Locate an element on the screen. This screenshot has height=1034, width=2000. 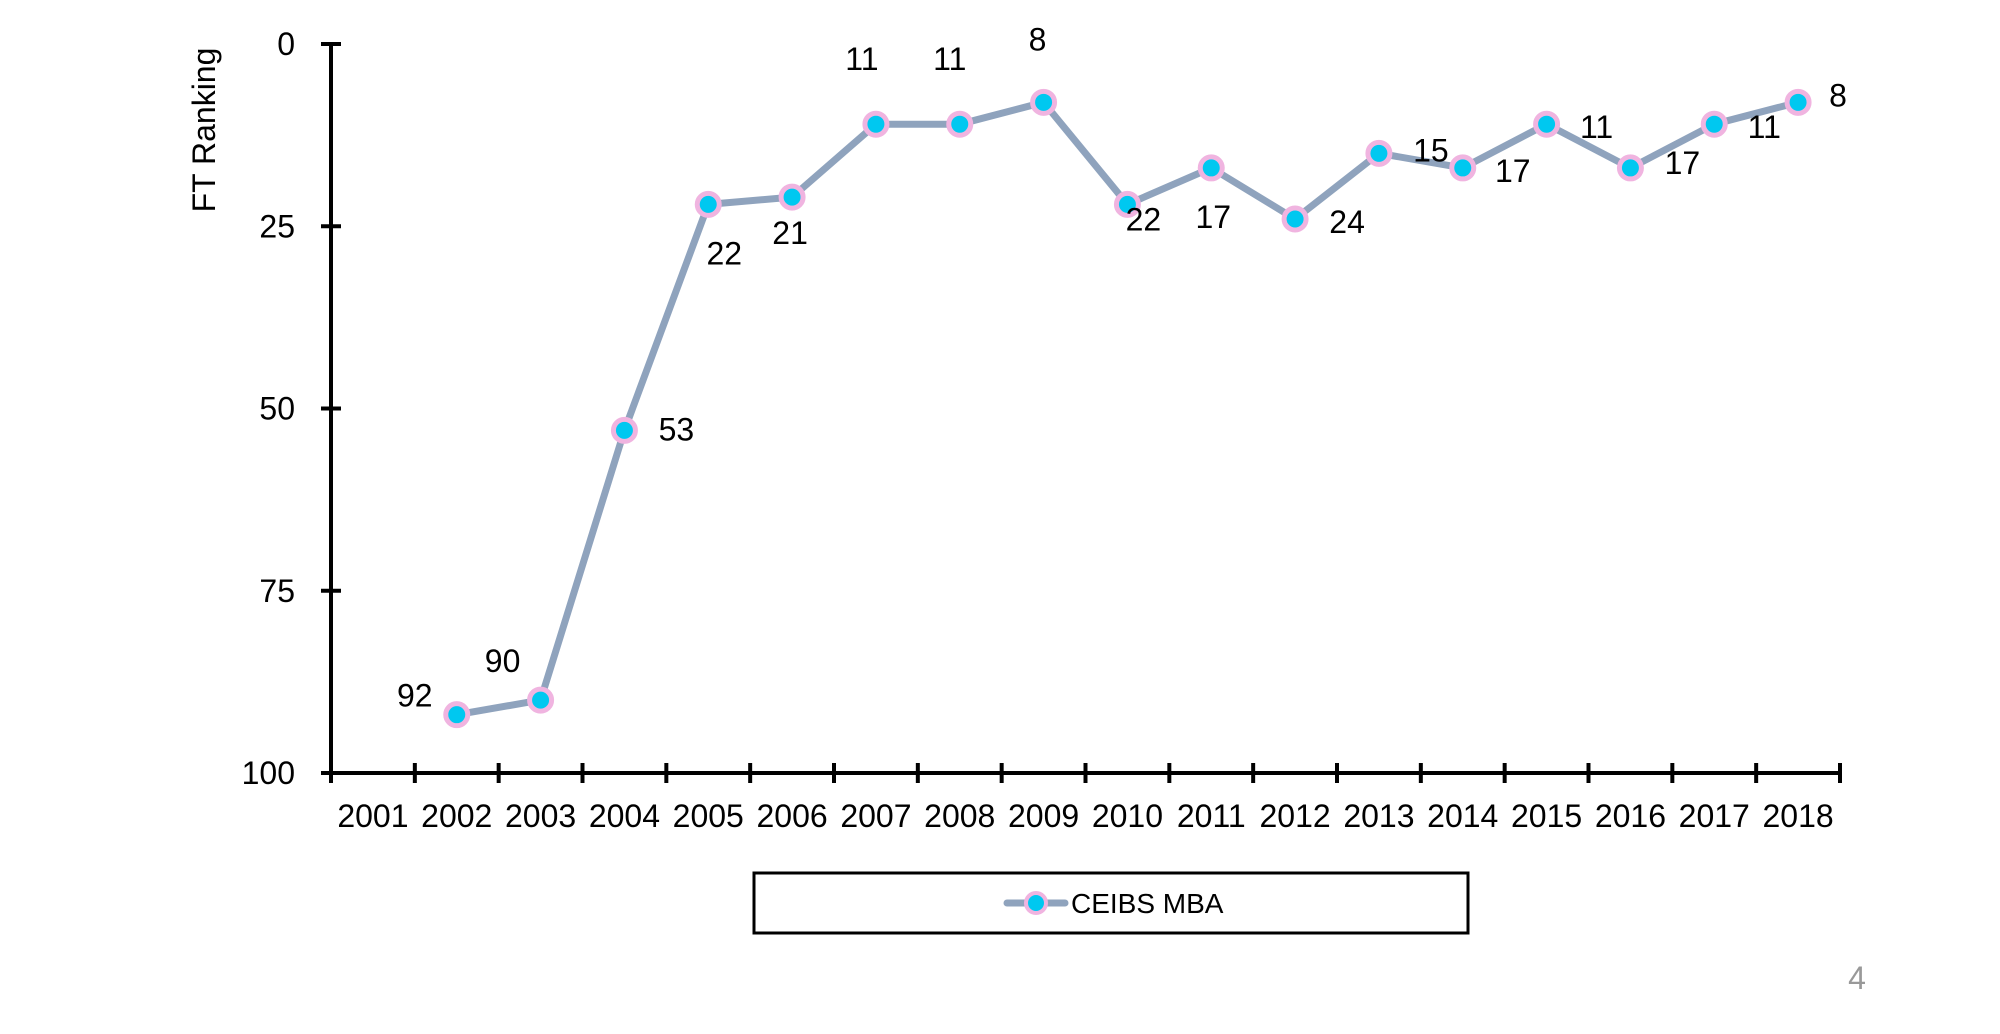
y-tick-label: 100 is located at coordinates (268, 773).